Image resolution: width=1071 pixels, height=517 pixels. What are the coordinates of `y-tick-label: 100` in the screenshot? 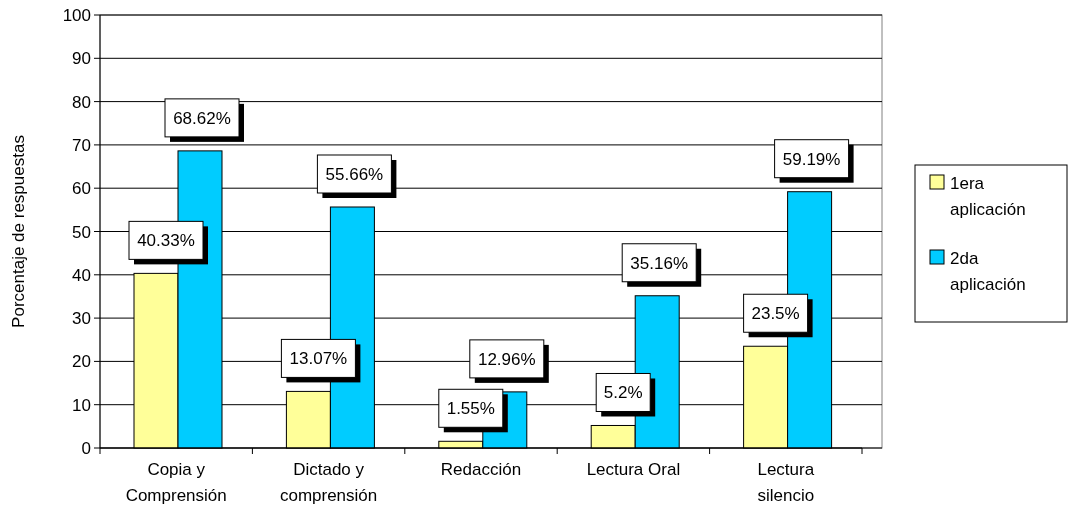 It's located at (76, 15).